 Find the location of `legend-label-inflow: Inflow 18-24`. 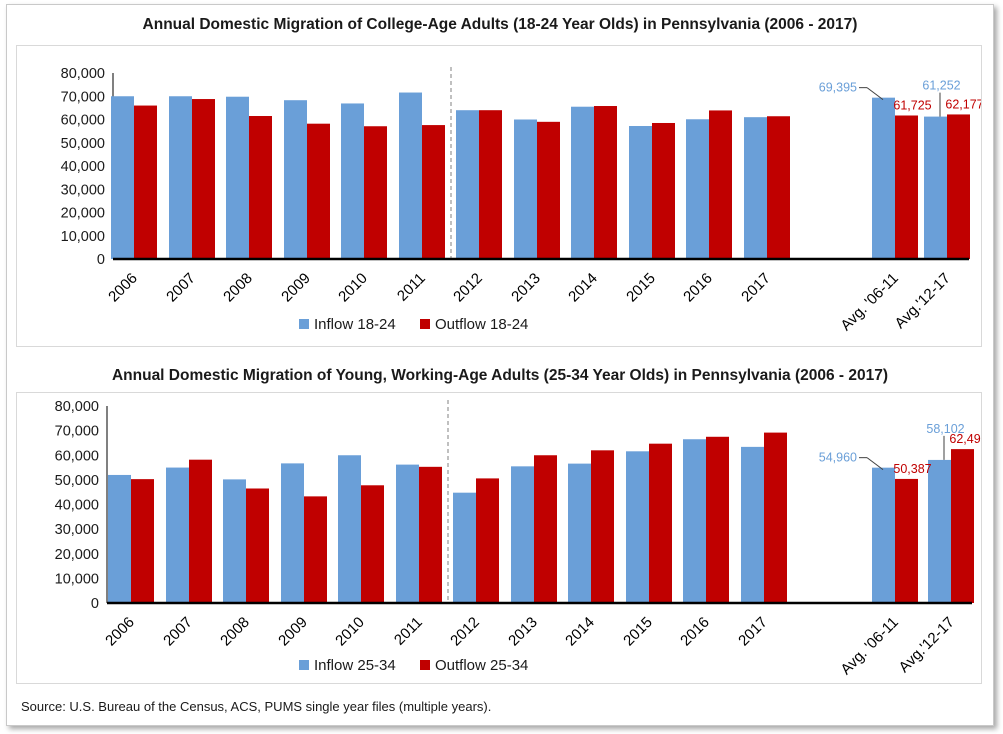

legend-label-inflow: Inflow 18-24 is located at coordinates (355, 324).